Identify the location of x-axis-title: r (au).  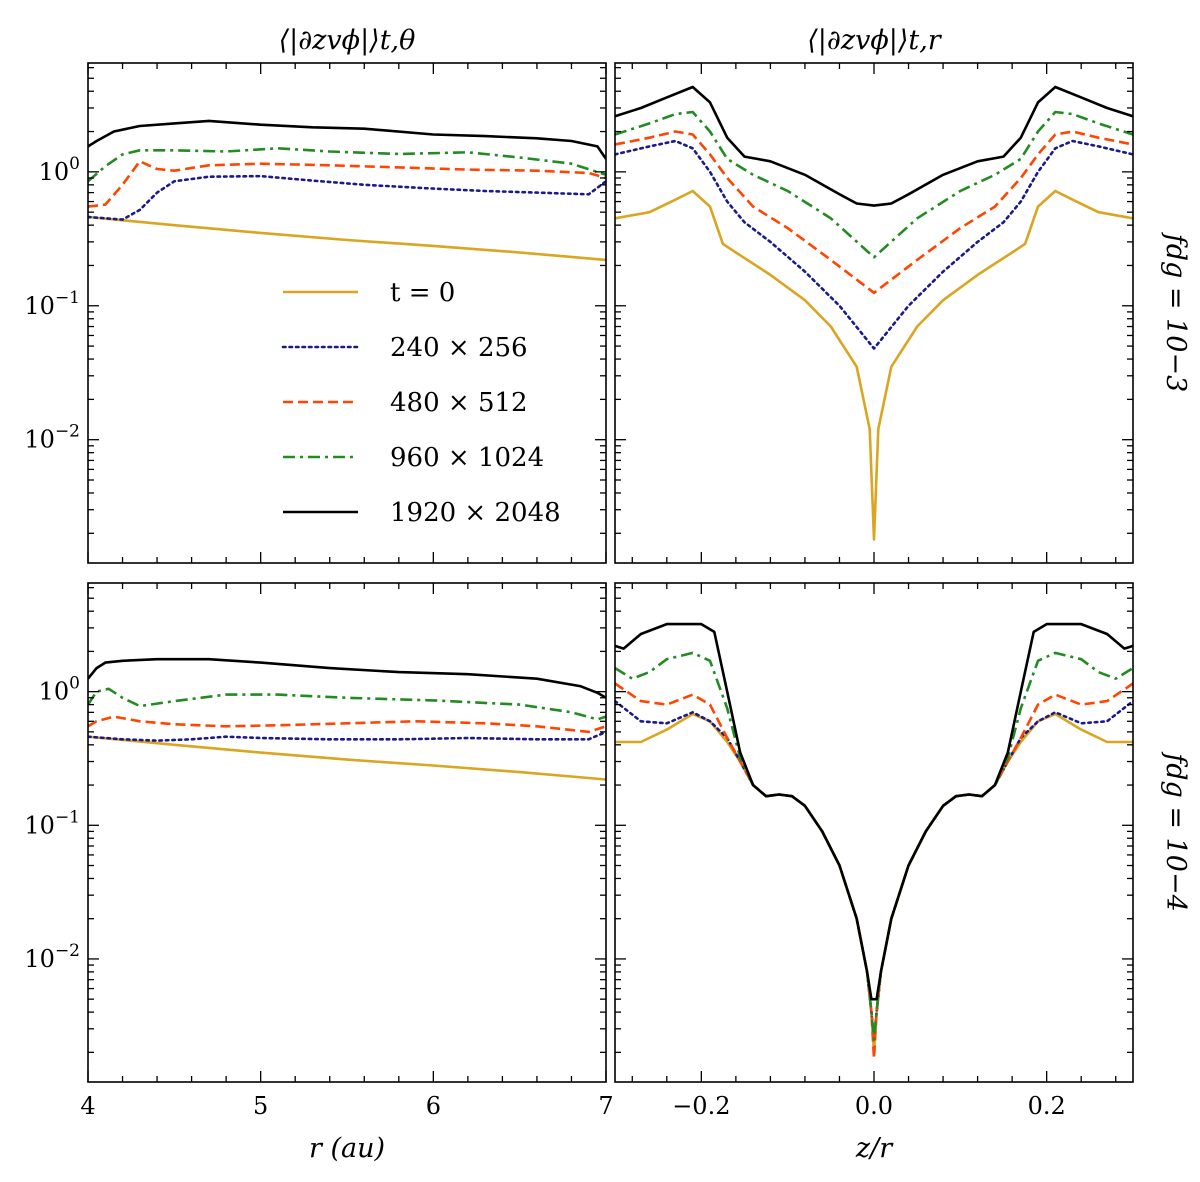
(347, 1148).